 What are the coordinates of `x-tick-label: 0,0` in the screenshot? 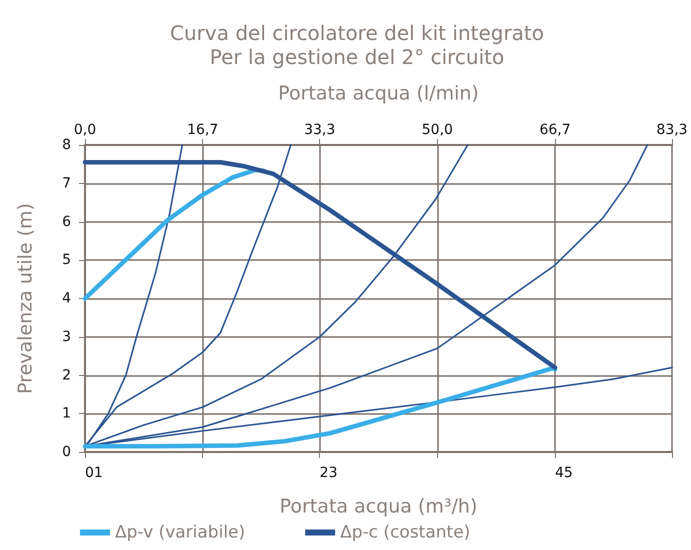 It's located at (85, 130).